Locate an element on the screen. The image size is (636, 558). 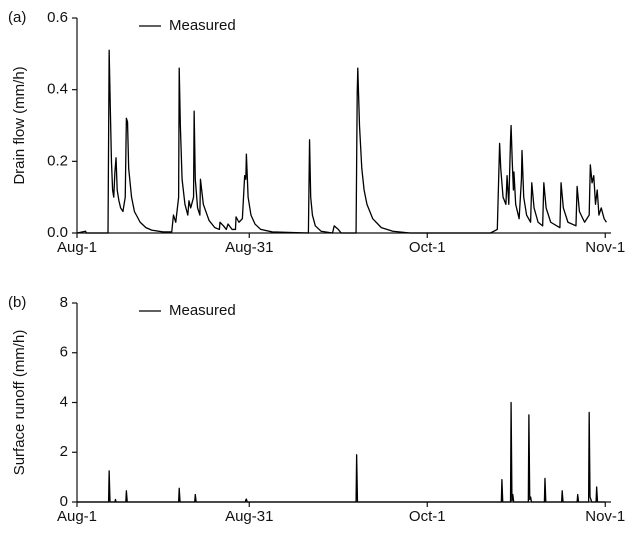
y-tick-label: 0.4 is located at coordinates (57, 89).